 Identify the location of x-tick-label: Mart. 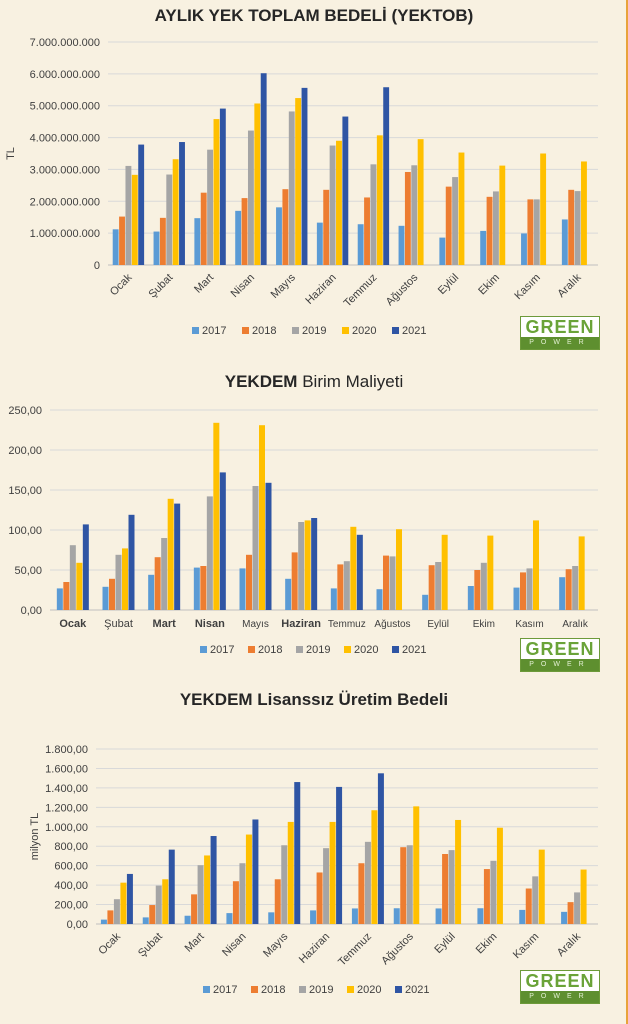
(195, 943).